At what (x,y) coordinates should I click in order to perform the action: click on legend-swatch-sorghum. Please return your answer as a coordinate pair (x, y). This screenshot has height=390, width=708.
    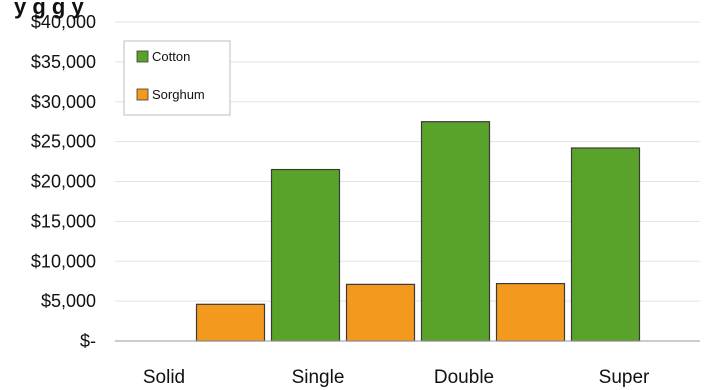
    Looking at the image, I should click on (142, 94).